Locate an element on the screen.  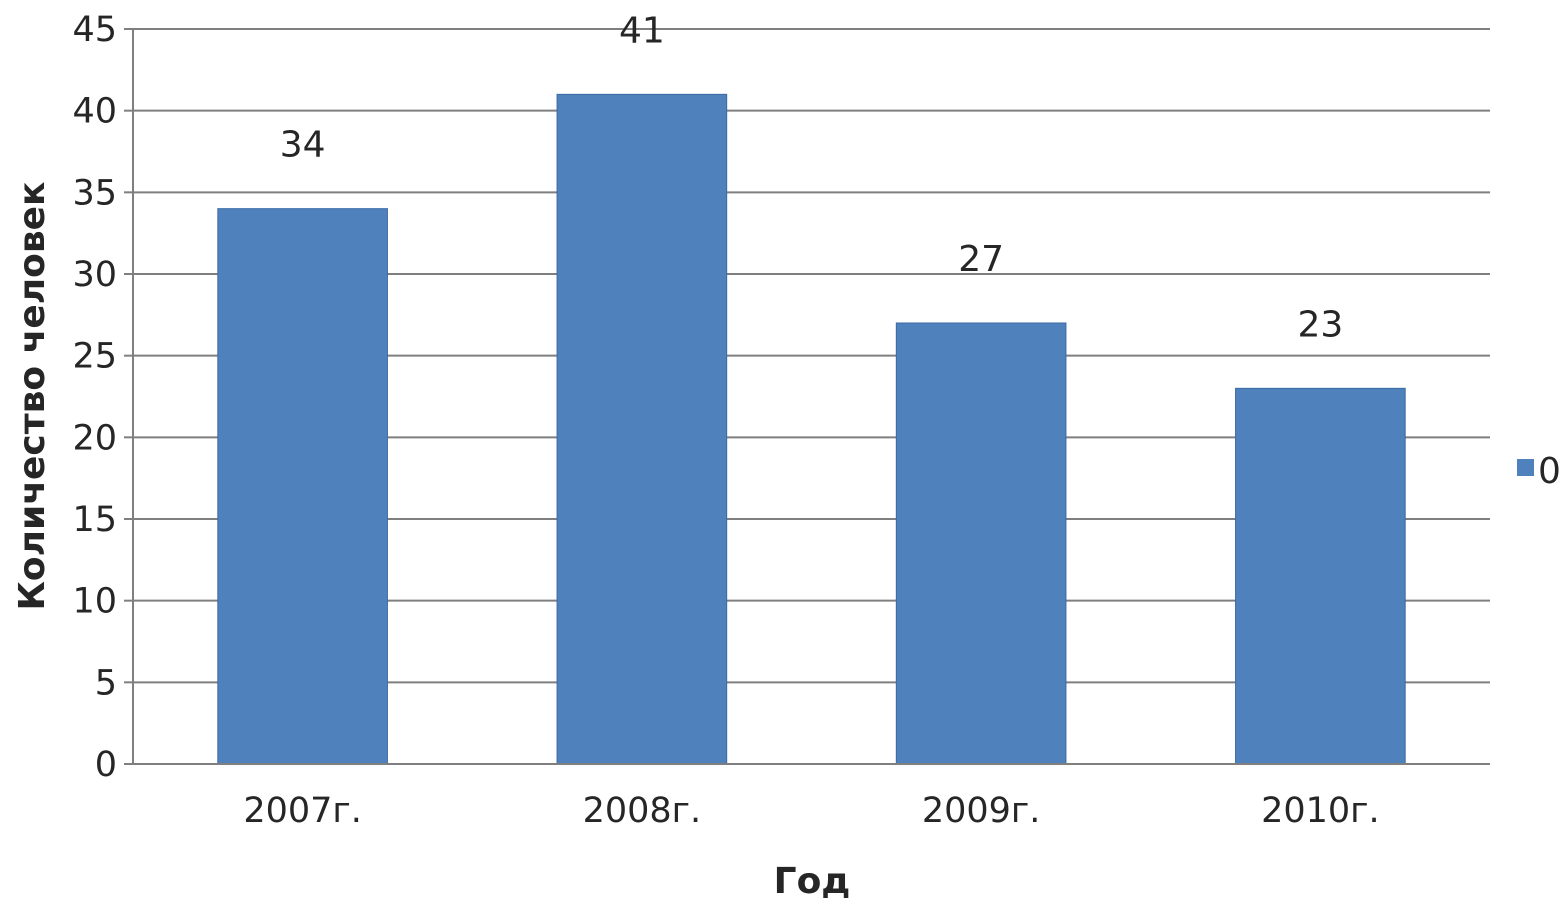
y-tick-label: 40 is located at coordinates (94, 112).